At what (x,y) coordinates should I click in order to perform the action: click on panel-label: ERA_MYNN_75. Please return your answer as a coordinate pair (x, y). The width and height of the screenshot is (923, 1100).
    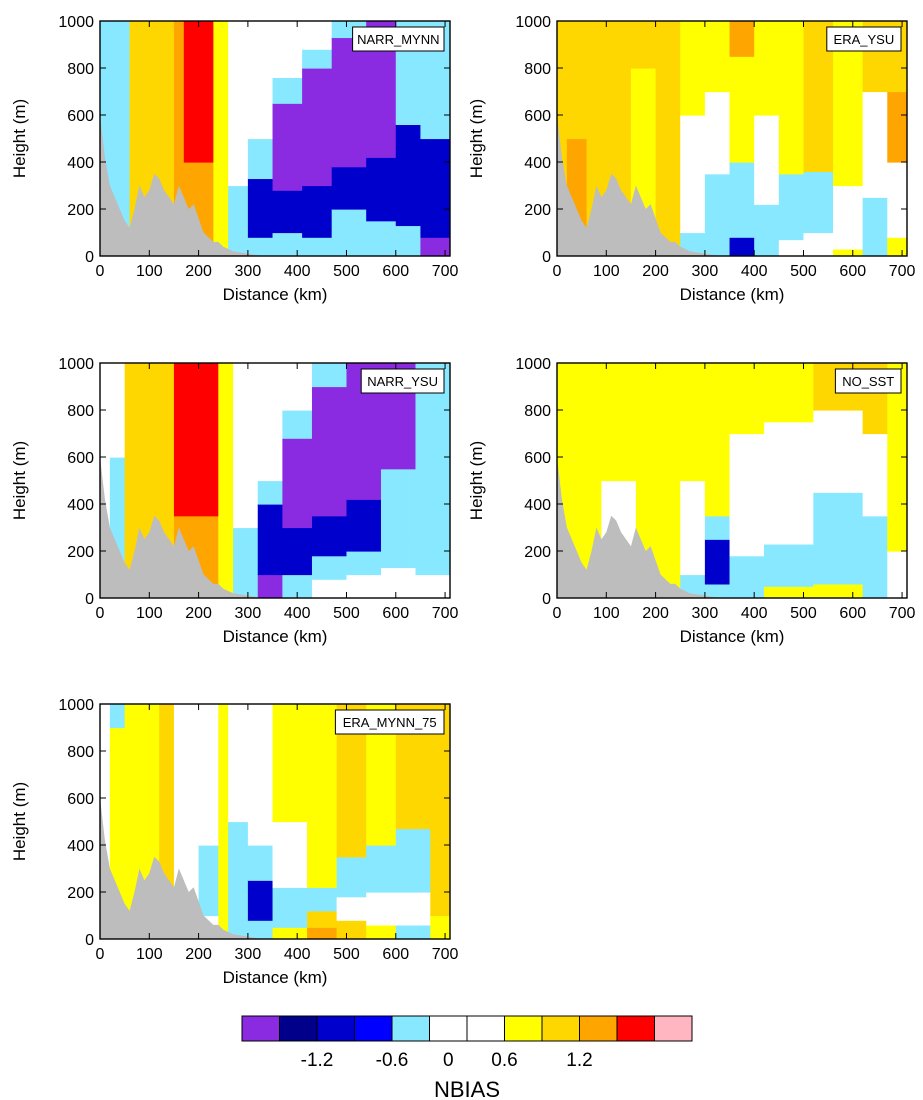
    Looking at the image, I should click on (390, 722).